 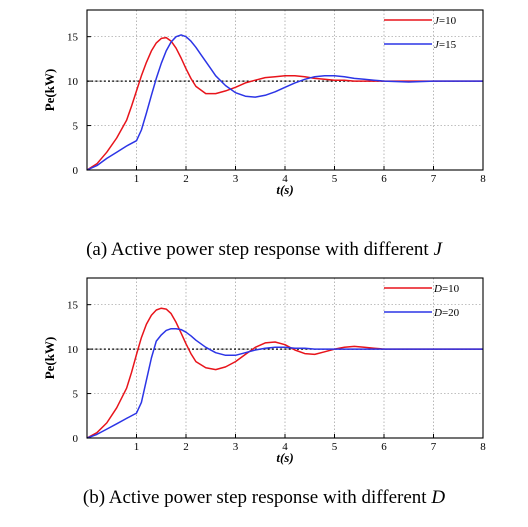 What do you see at coordinates (285, 179) in the screenshot?
I see `chart-0-x-tick-label: 4` at bounding box center [285, 179].